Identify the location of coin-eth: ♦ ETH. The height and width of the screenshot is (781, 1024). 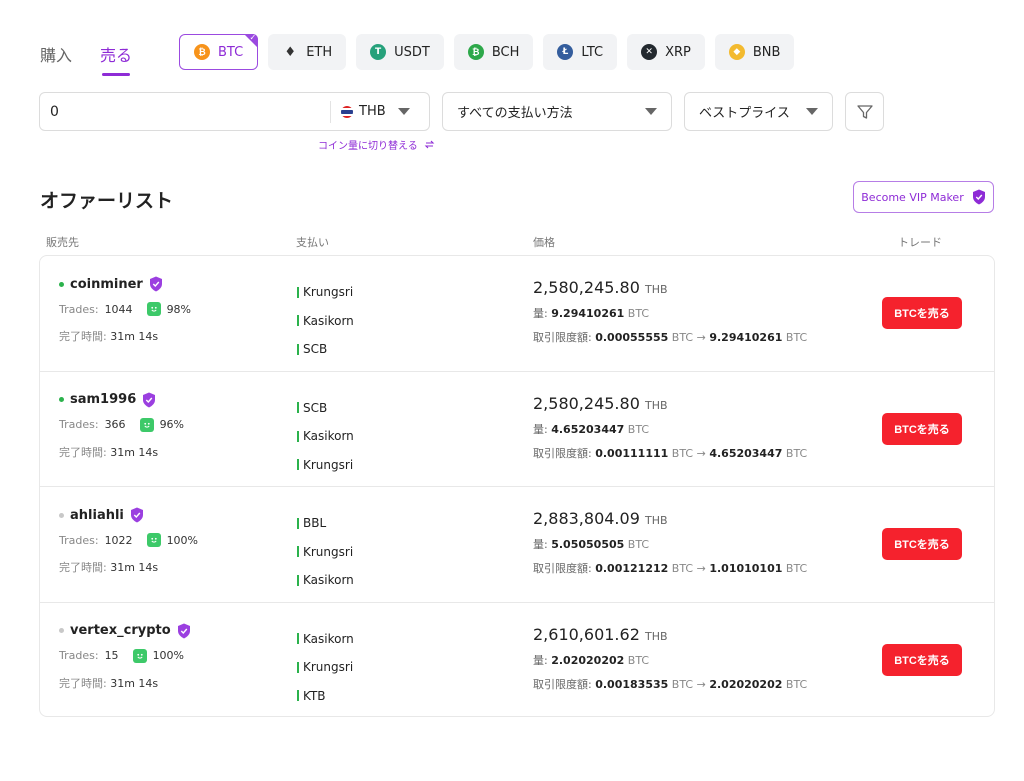
(307, 52).